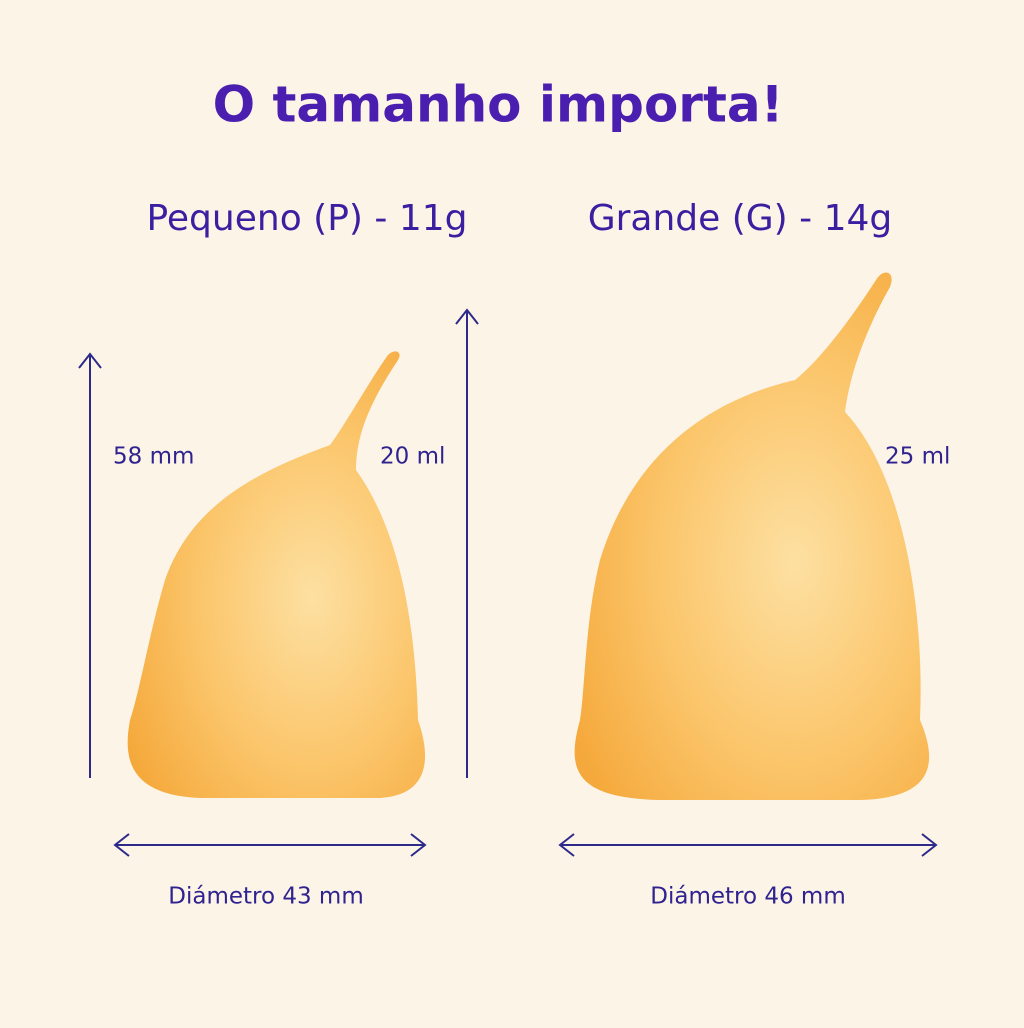 The width and height of the screenshot is (1024, 1028). What do you see at coordinates (498, 105) in the screenshot?
I see `title: O tamanho importa!` at bounding box center [498, 105].